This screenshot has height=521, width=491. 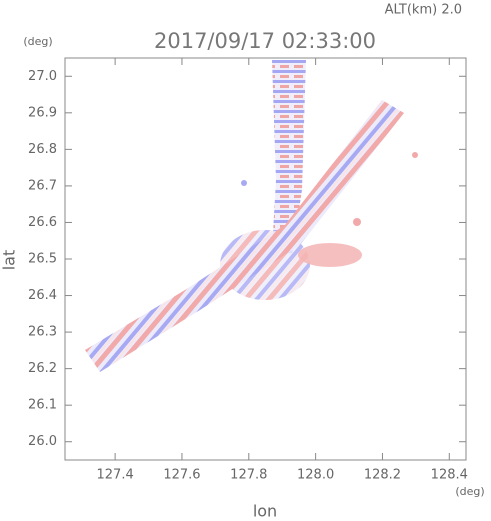 I want to click on chart-title: 2017/09/17 02:33:00, so click(x=265, y=41).